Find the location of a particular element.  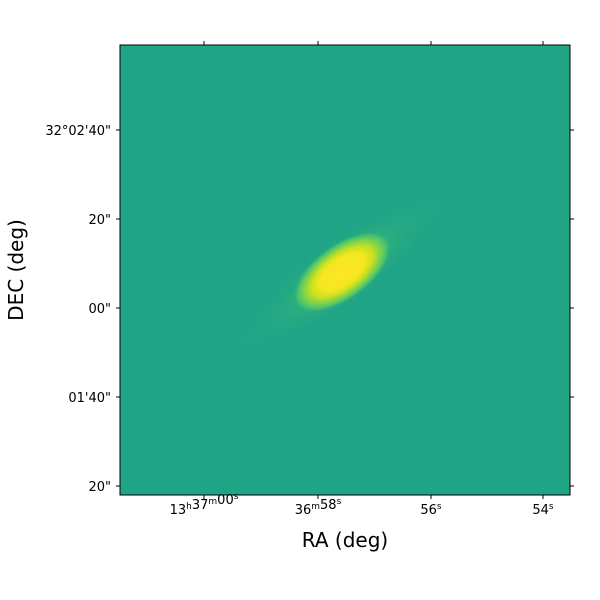

x-tick-label: 36m58s is located at coordinates (318, 507).